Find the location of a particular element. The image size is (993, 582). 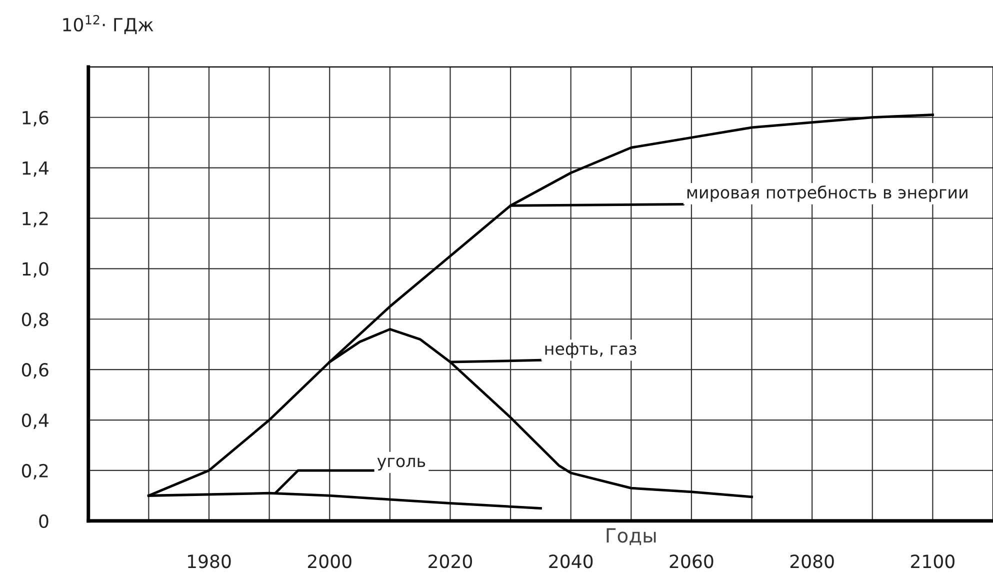

x-tick-label: 2000 is located at coordinates (330, 561).